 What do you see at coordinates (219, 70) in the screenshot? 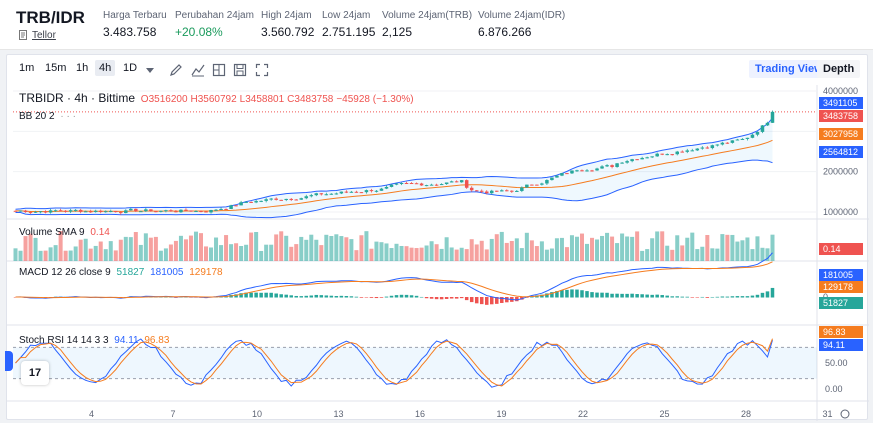
I see `layout-icon` at bounding box center [219, 70].